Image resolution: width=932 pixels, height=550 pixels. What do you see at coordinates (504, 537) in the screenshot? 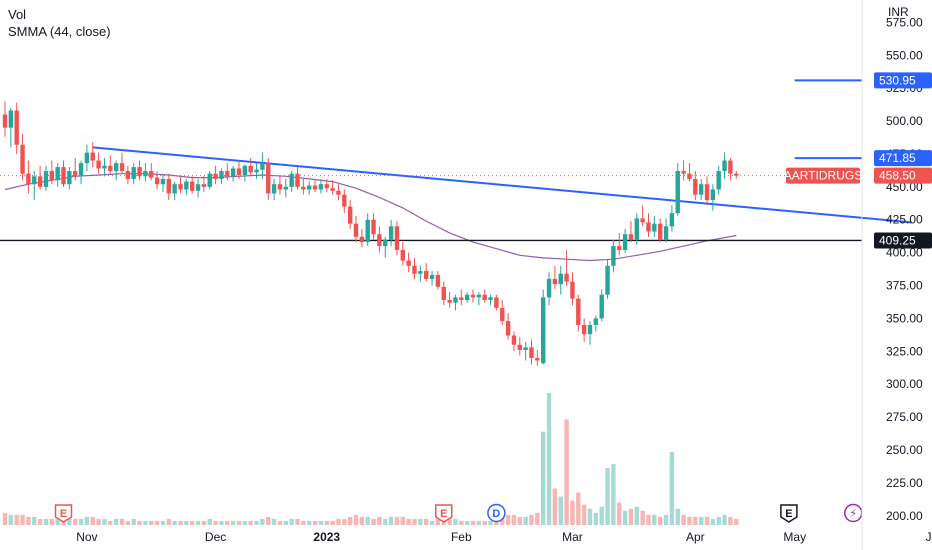
I see `time-axis: Nov Dec 2023 Feb Mar Apr May Jun` at bounding box center [504, 537].